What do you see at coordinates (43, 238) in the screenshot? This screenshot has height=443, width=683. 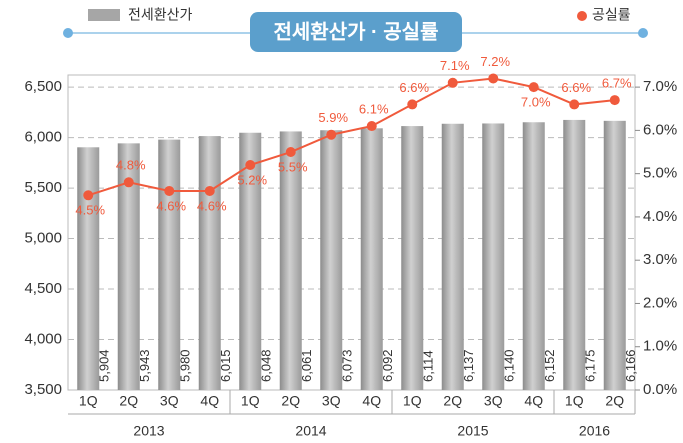 I see `y-tick-label: 5,000` at bounding box center [43, 238].